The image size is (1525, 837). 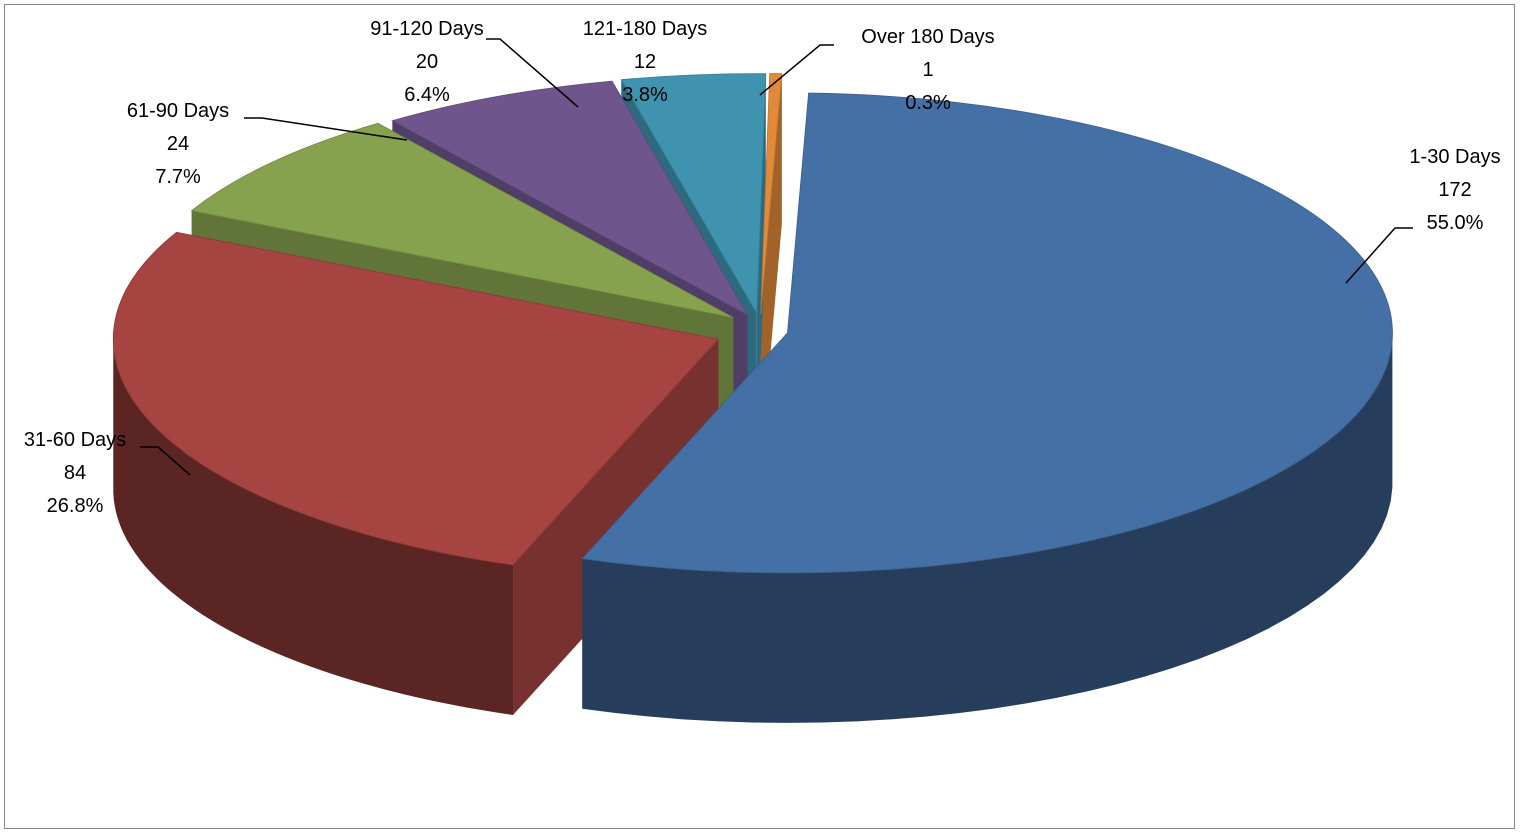 What do you see at coordinates (75, 440) in the screenshot?
I see `slice-label-2-category: 31-60 Days` at bounding box center [75, 440].